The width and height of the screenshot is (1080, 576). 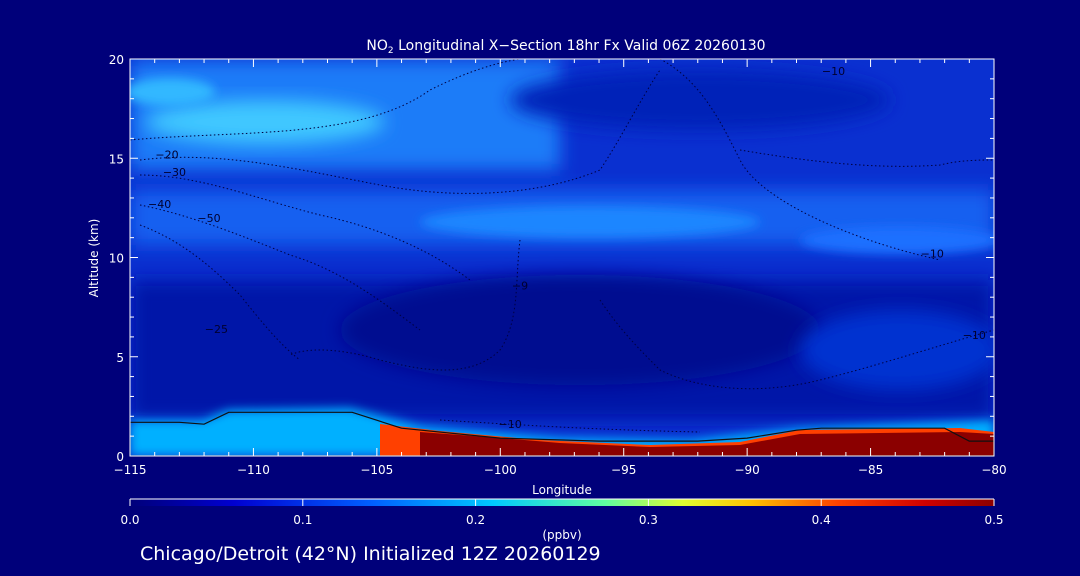 I want to click on contour-label: −9, so click(x=520, y=285).